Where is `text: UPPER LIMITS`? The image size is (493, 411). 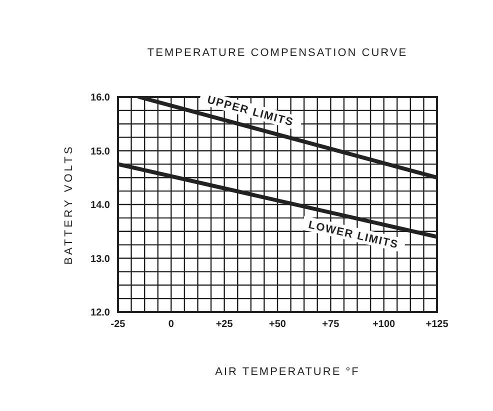 text: UPPER LIMITS is located at coordinates (250, 111).